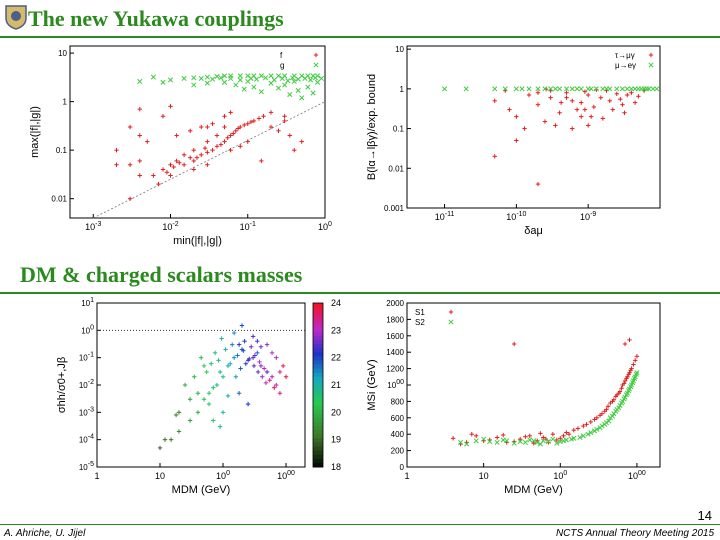 This screenshot has width=720, height=540. What do you see at coordinates (420, 312) in the screenshot?
I see `legend-label: S1` at bounding box center [420, 312].